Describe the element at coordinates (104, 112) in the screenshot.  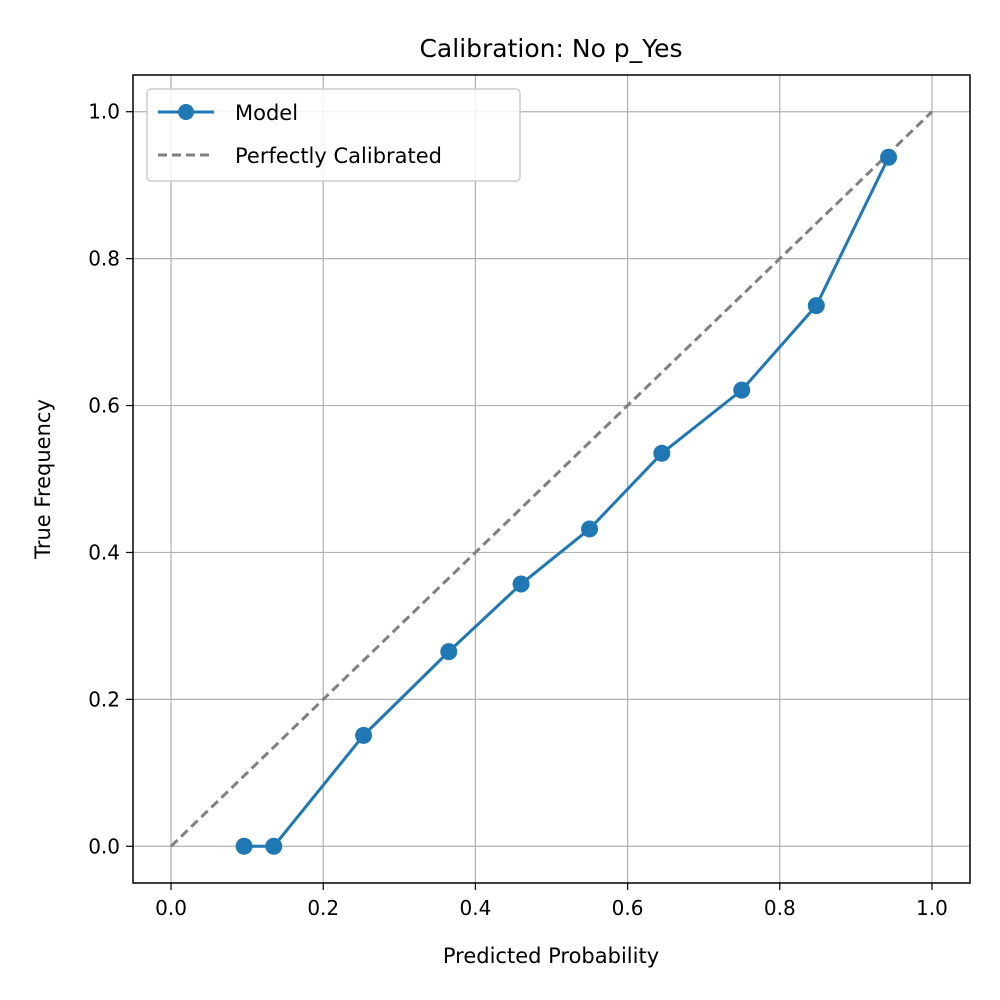
I see `y-tick-label: 1.0` at that location.